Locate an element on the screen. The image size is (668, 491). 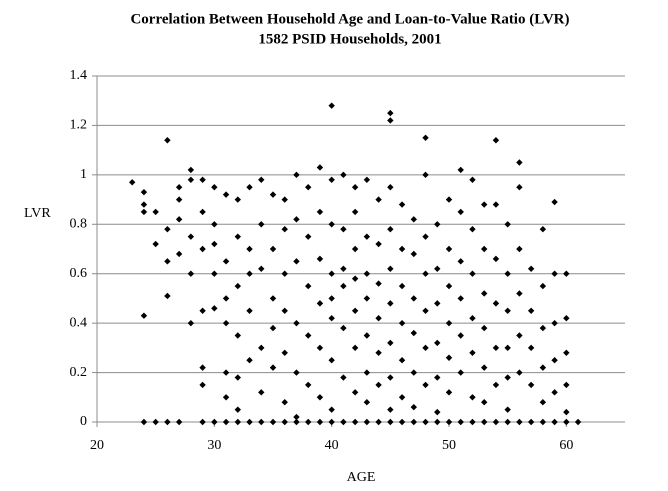
y-tick-label: 1 is located at coordinates (83, 174).